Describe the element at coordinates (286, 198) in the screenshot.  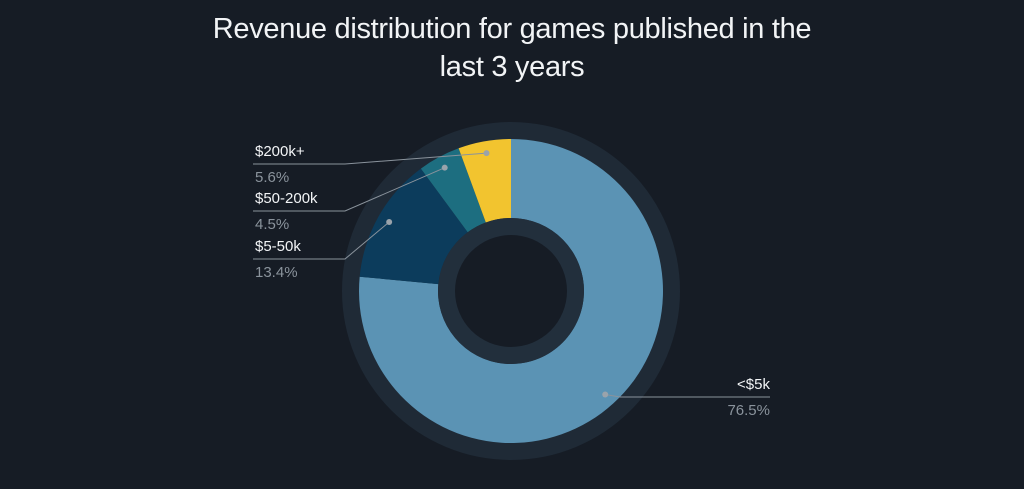
I see `slice-label: $50-200k` at that location.